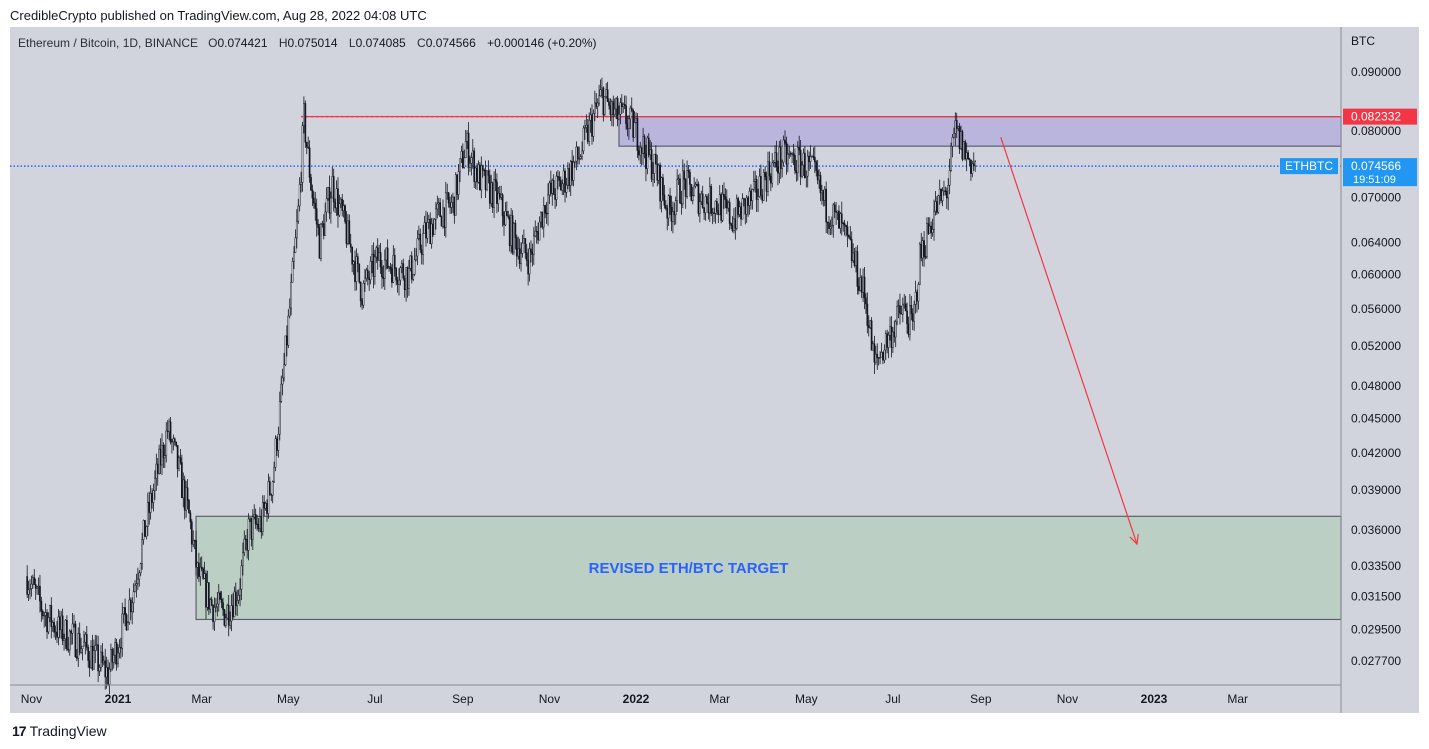 This screenshot has width=1429, height=749. I want to click on x-tick-label: 2023, so click(1154, 699).